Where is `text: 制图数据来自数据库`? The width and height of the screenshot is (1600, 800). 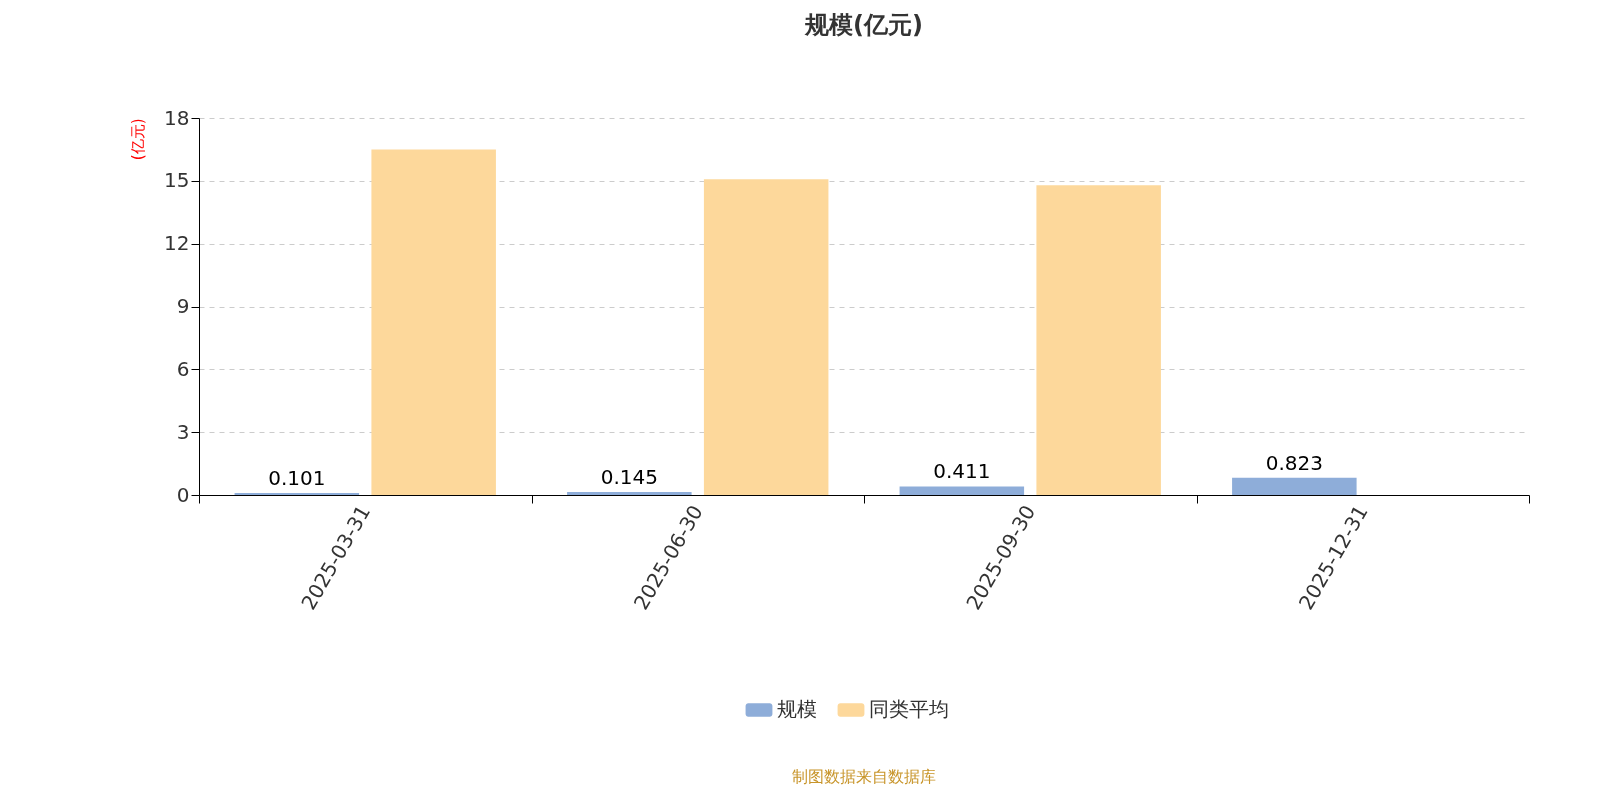 text: 制图数据来自数据库 is located at coordinates (864, 776).